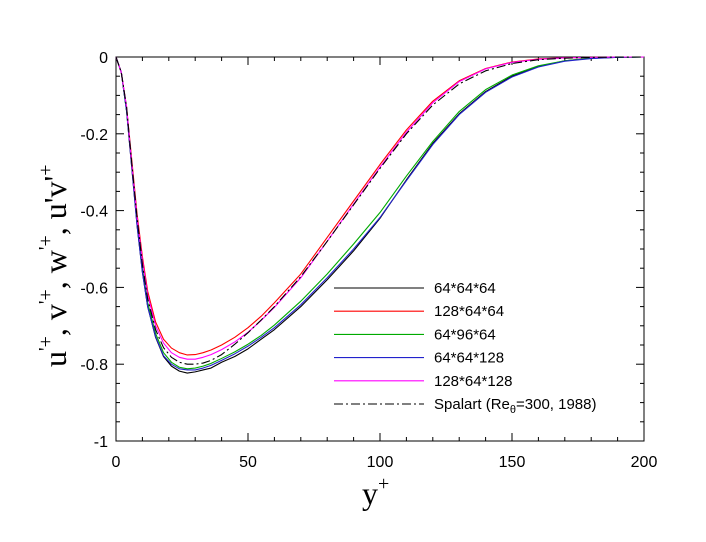 The image size is (706, 542). What do you see at coordinates (469, 358) in the screenshot?
I see `legend-label-4: 64*64*128` at bounding box center [469, 358].